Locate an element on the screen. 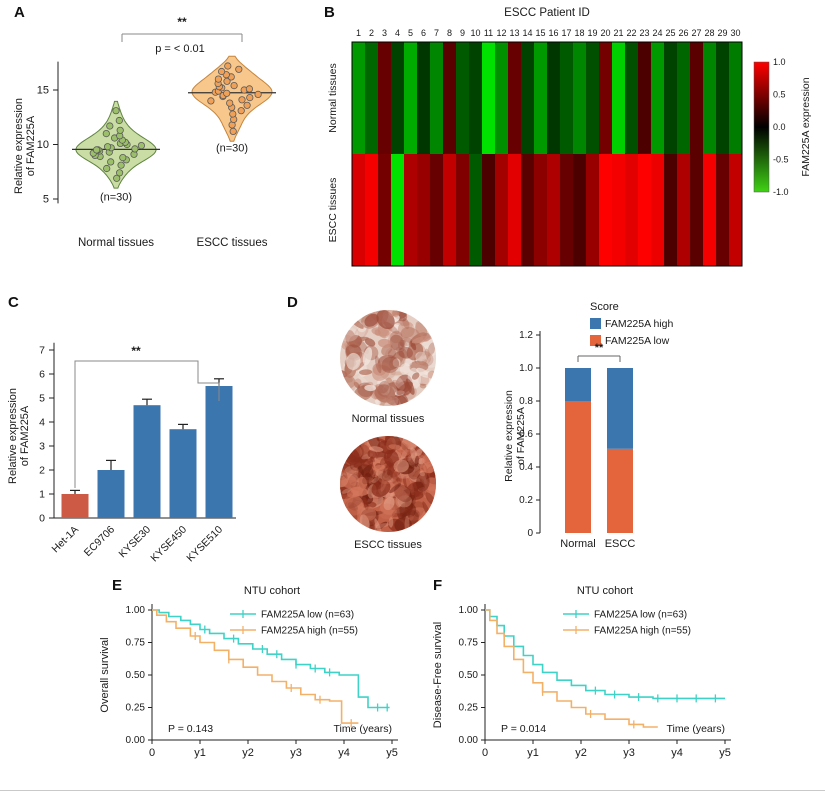  bar-KYSE30 is located at coordinates (147, 461).